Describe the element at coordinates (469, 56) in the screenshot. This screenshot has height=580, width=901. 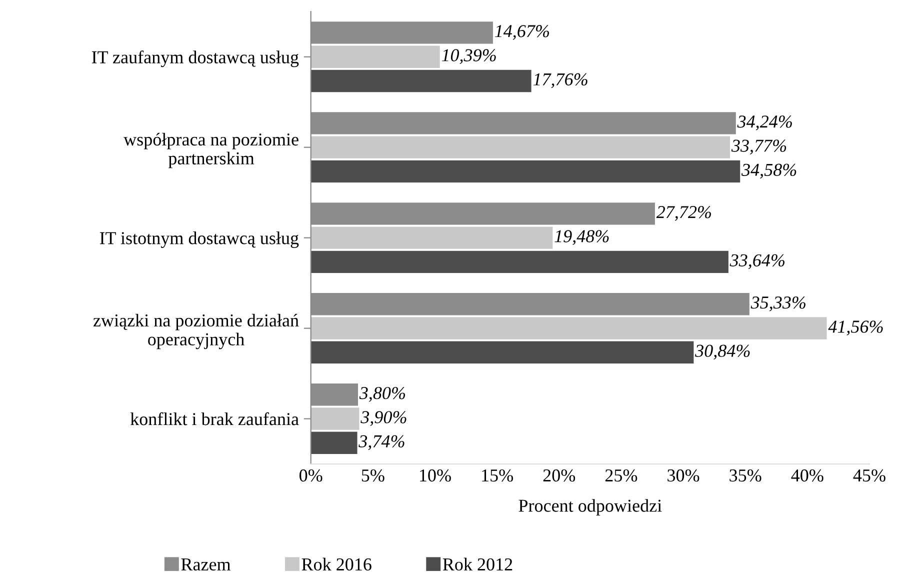
I see `data-label: 10,39%` at that location.